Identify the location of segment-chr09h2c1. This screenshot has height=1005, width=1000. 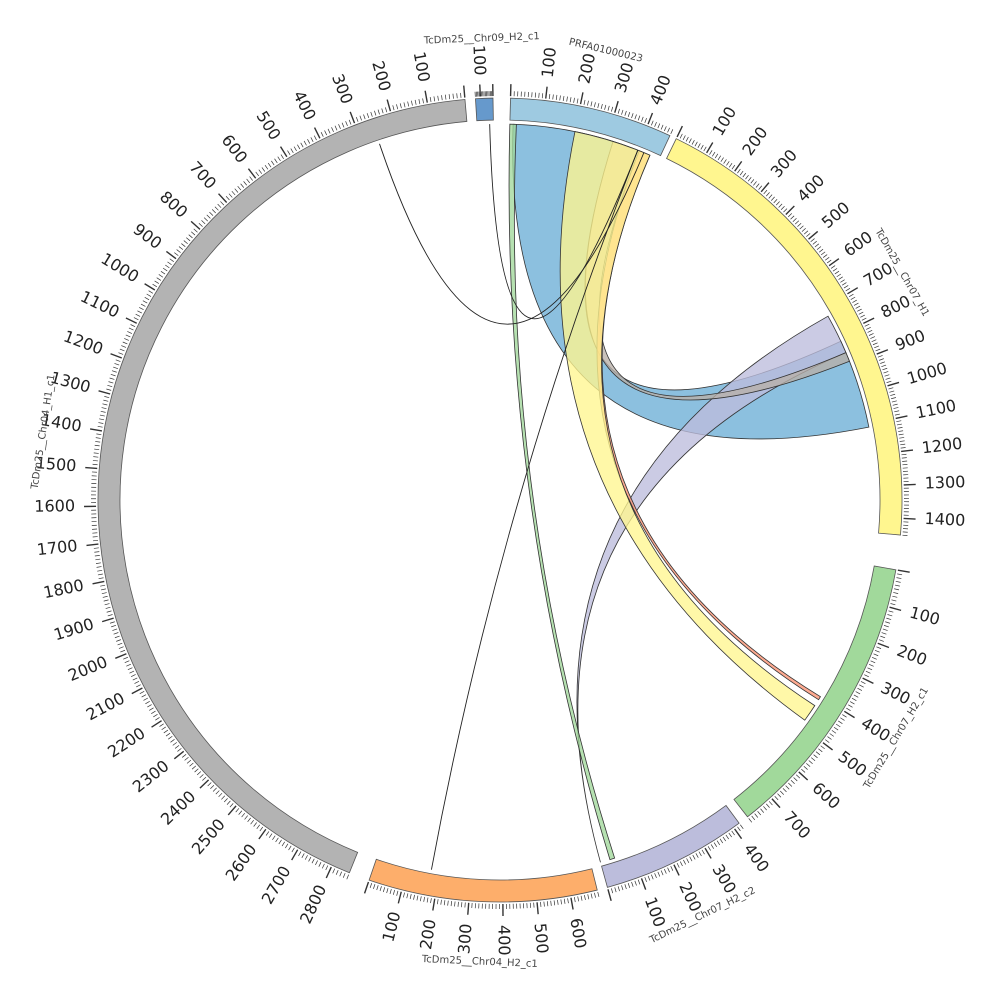
(484, 109).